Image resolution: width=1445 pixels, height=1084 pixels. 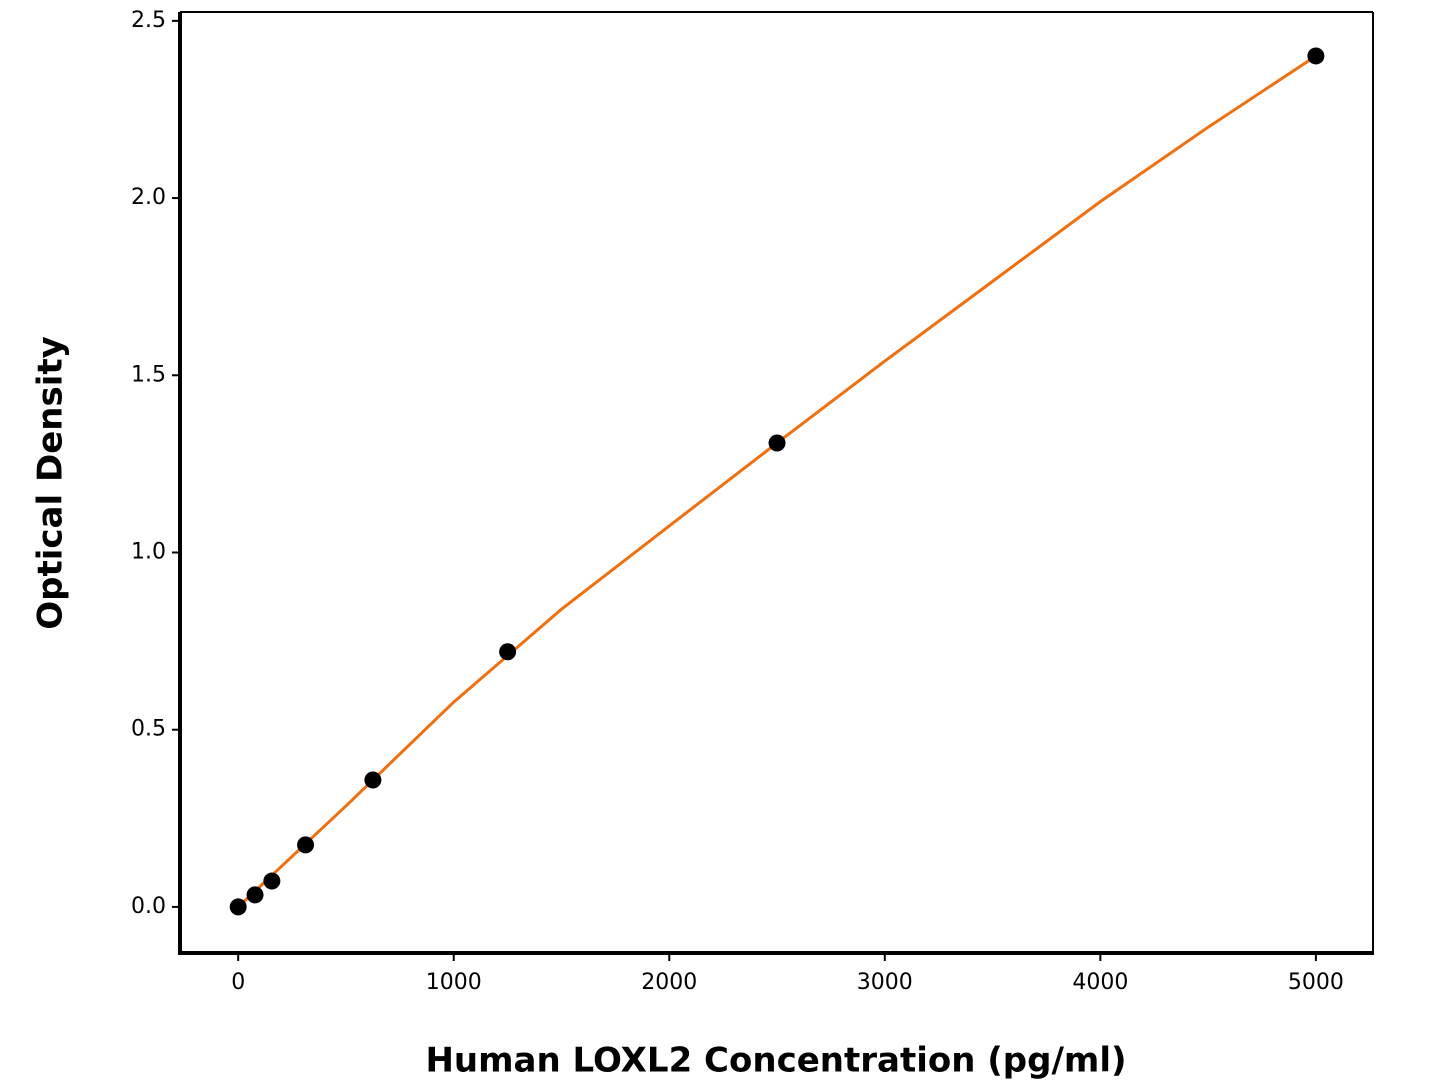 What do you see at coordinates (775, 1061) in the screenshot?
I see `x-axis-label: Human LOXL2 Concentration (pg/ml)` at bounding box center [775, 1061].